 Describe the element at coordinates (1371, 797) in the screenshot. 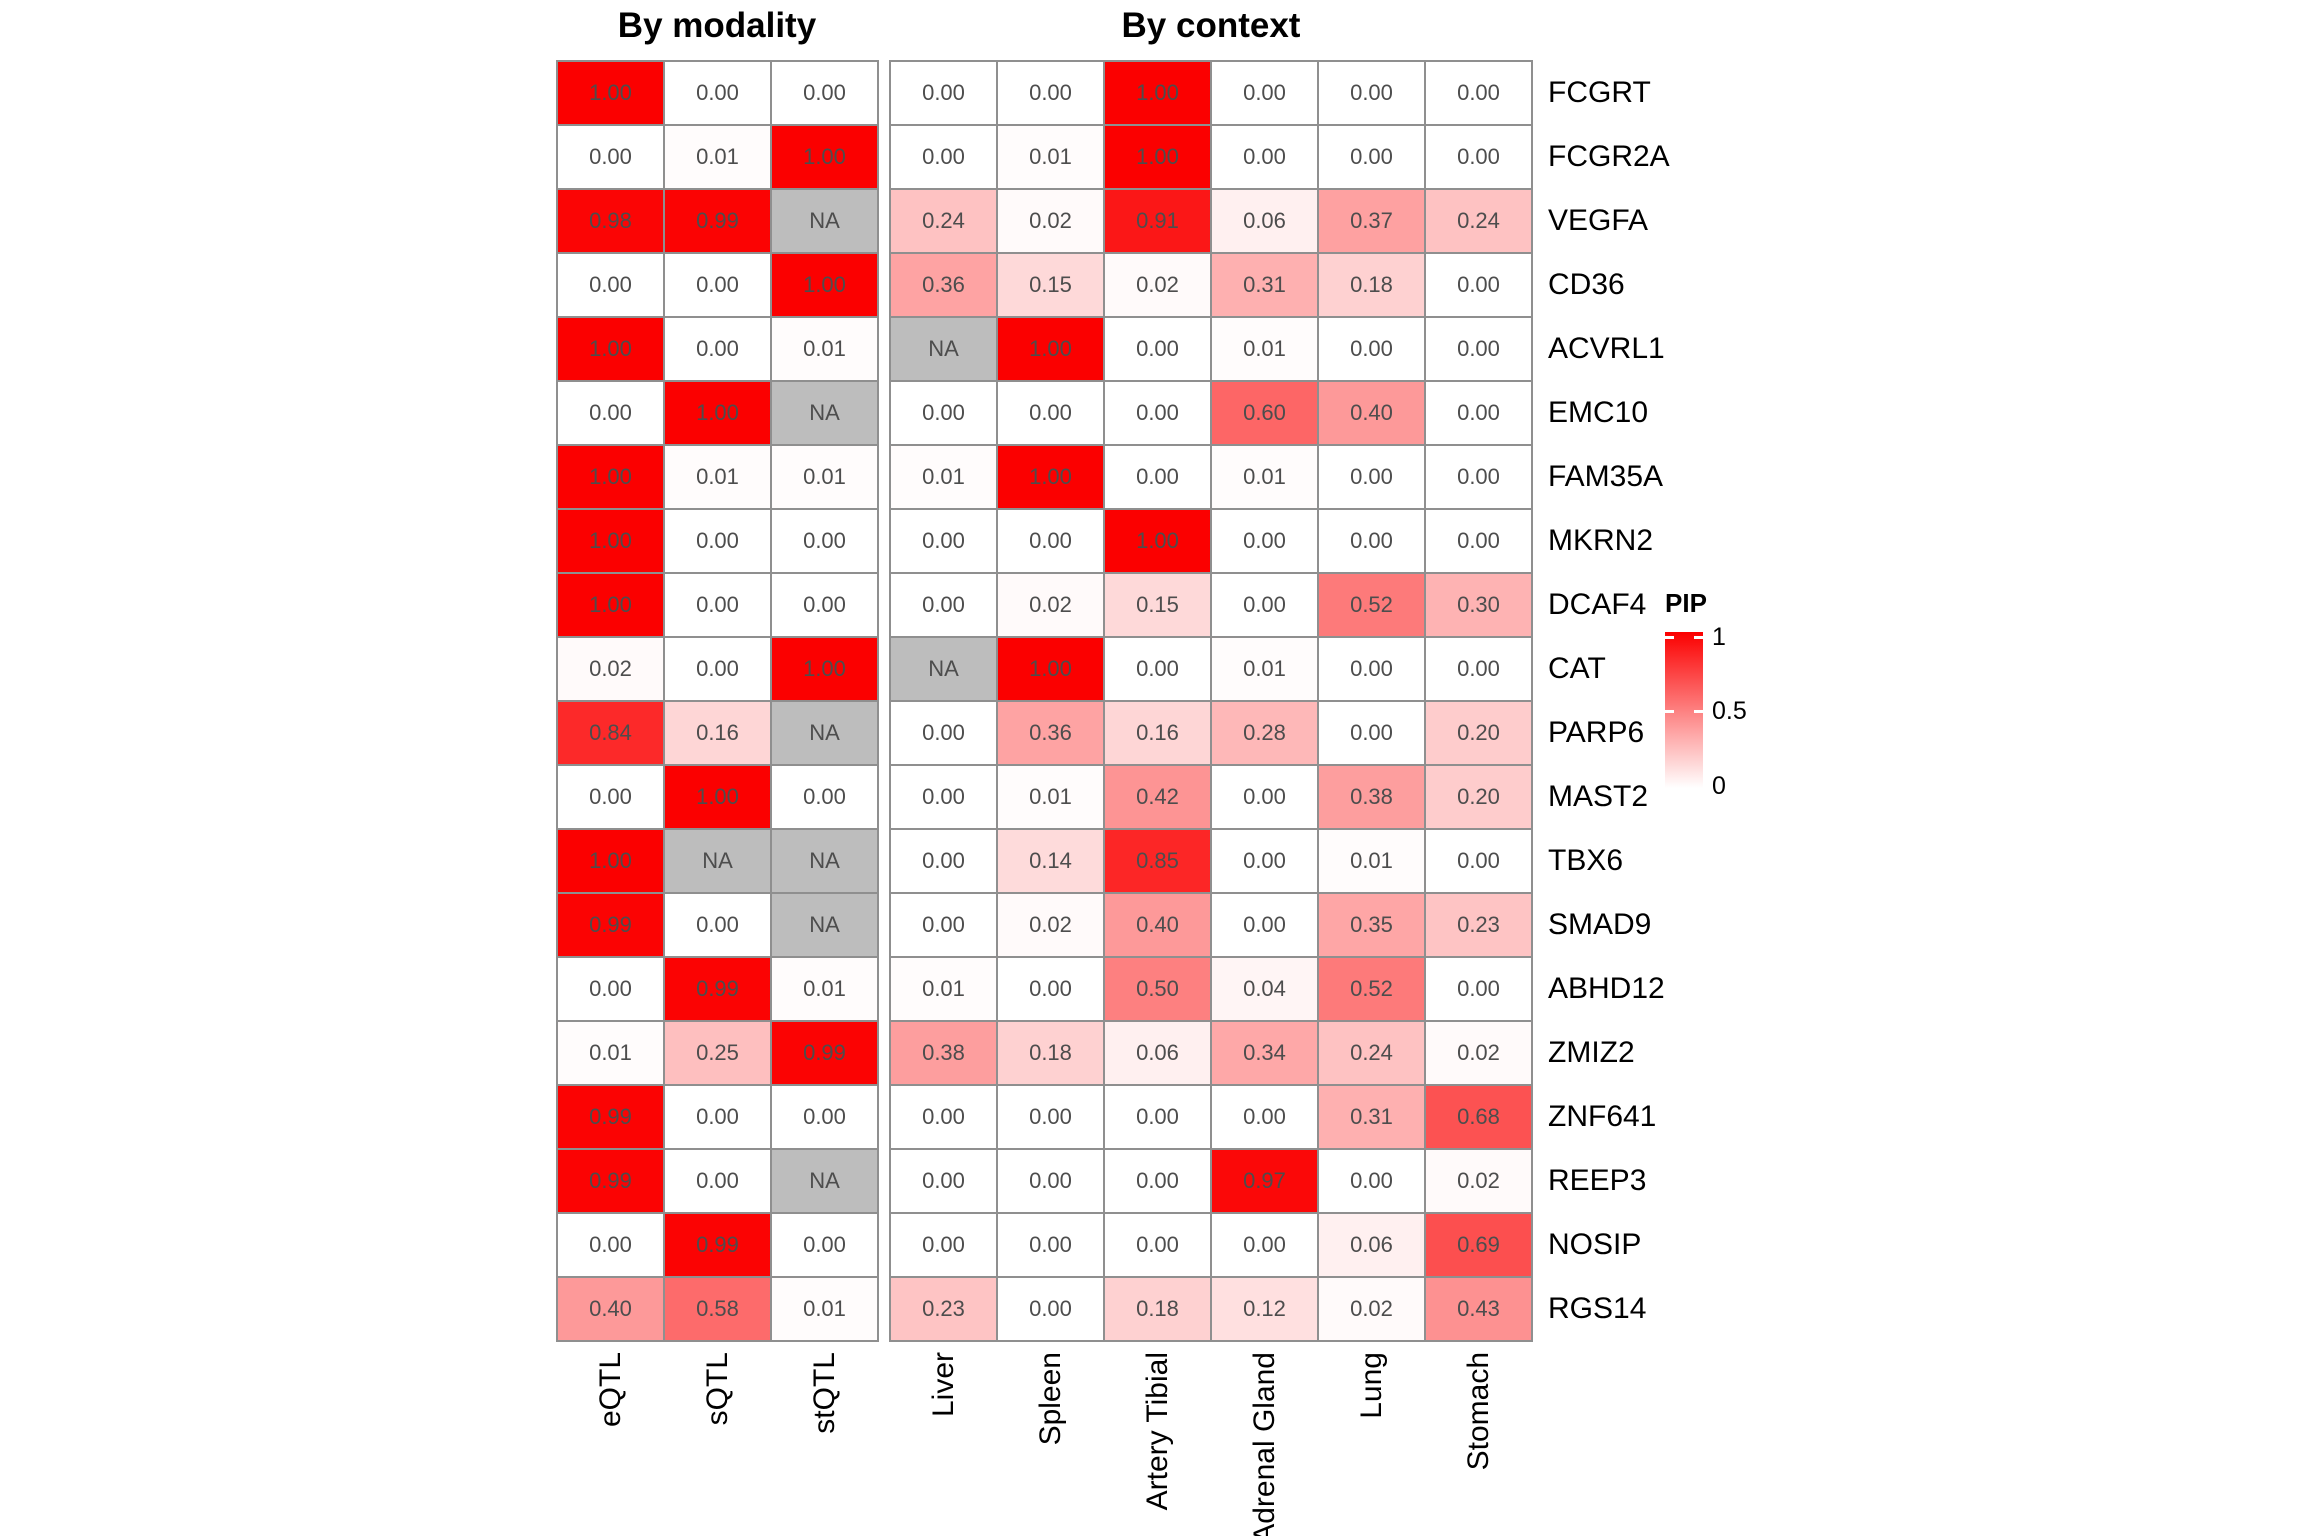

I see `heatmap-cell: 0.38` at that location.